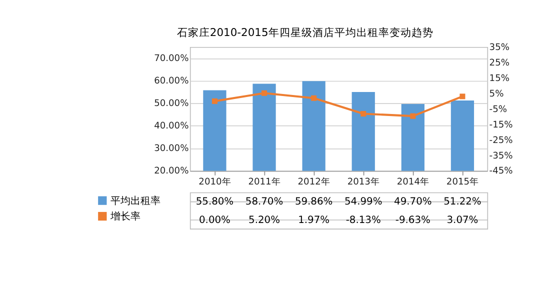 This screenshot has height=302, width=550. I want to click on y-tick-label: 50.00%, so click(172, 104).